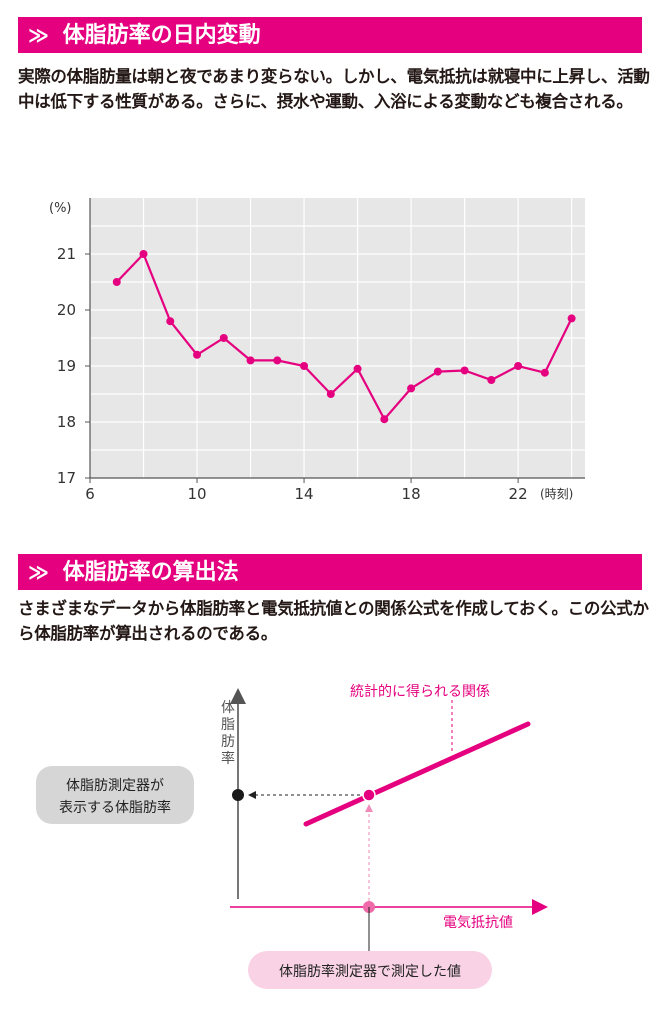 The height and width of the screenshot is (1014, 665). What do you see at coordinates (330, 35) in the screenshot?
I see `section-banner-daily-variation: ≫ 体脂肪率の日内変動` at bounding box center [330, 35].